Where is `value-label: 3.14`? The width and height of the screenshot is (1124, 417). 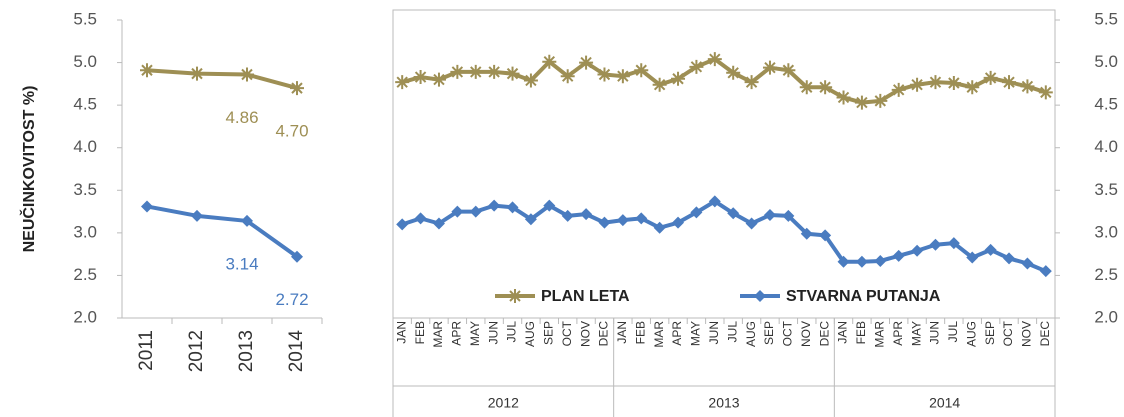
value-label: 3.14 is located at coordinates (241, 263).